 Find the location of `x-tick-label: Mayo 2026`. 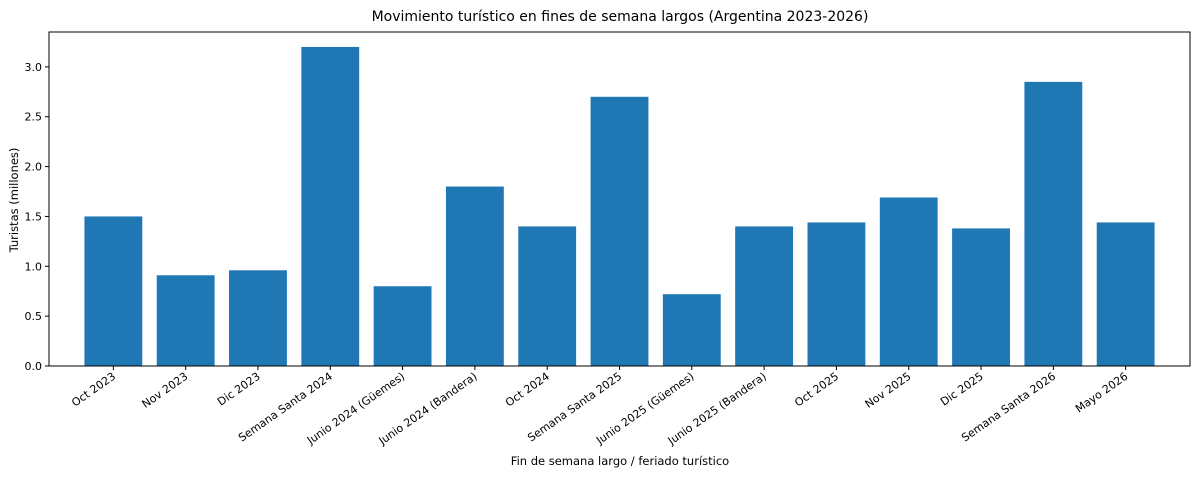

x-tick-label: Mayo 2026 is located at coordinates (1101, 393).